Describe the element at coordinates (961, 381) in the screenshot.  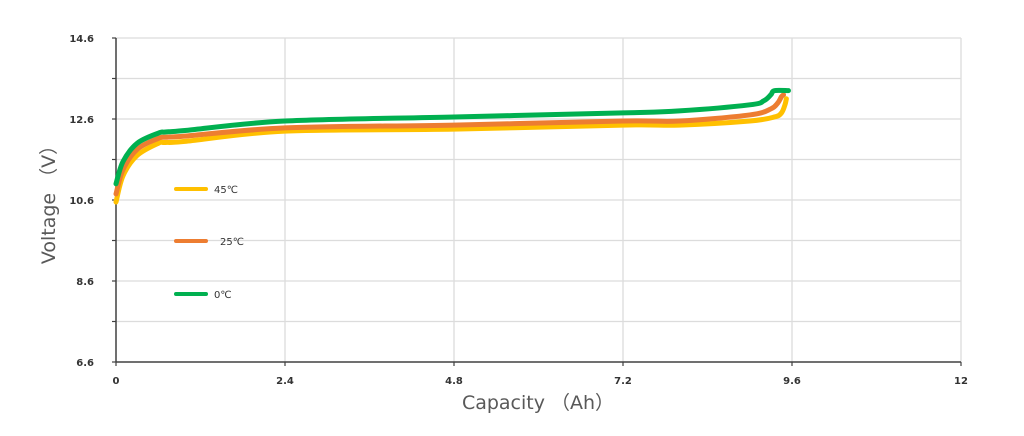
I see `x-tick-label: 12` at that location.